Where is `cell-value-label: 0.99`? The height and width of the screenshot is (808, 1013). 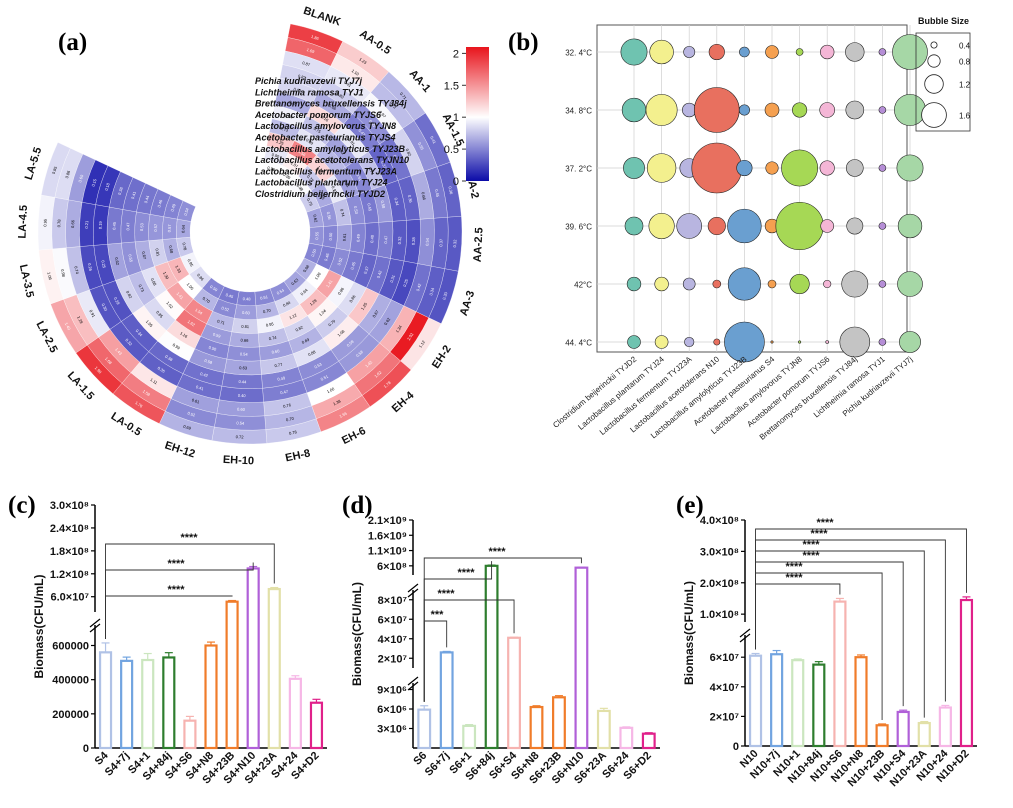
cell-value-label: 0.99 is located at coordinates (177, 346).